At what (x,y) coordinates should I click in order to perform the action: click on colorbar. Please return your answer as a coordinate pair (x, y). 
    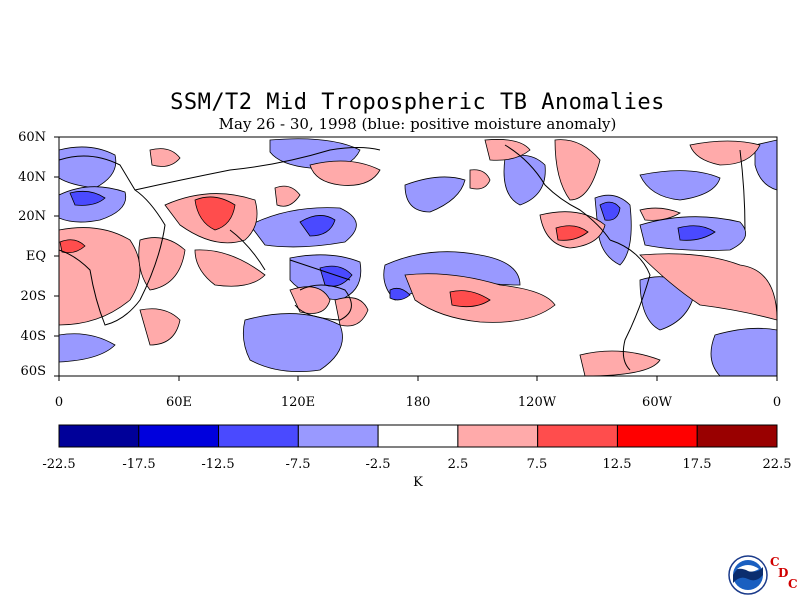
    Looking at the image, I should click on (418, 436).